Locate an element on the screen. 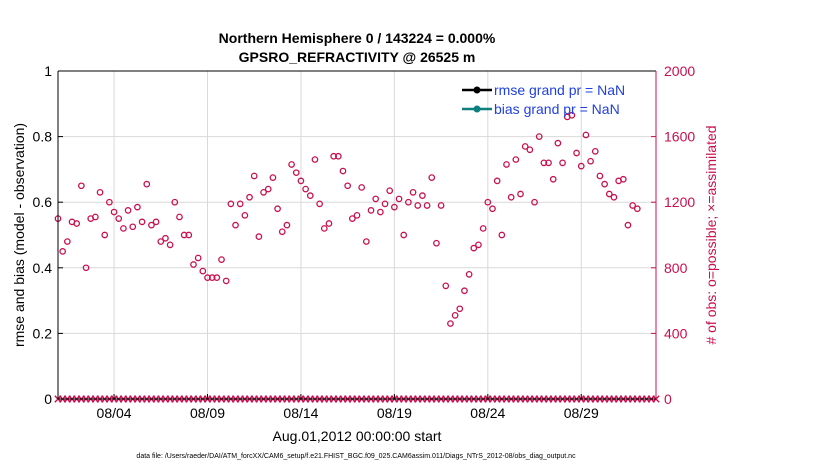  x-tick-label: 08/04 is located at coordinates (114, 413).